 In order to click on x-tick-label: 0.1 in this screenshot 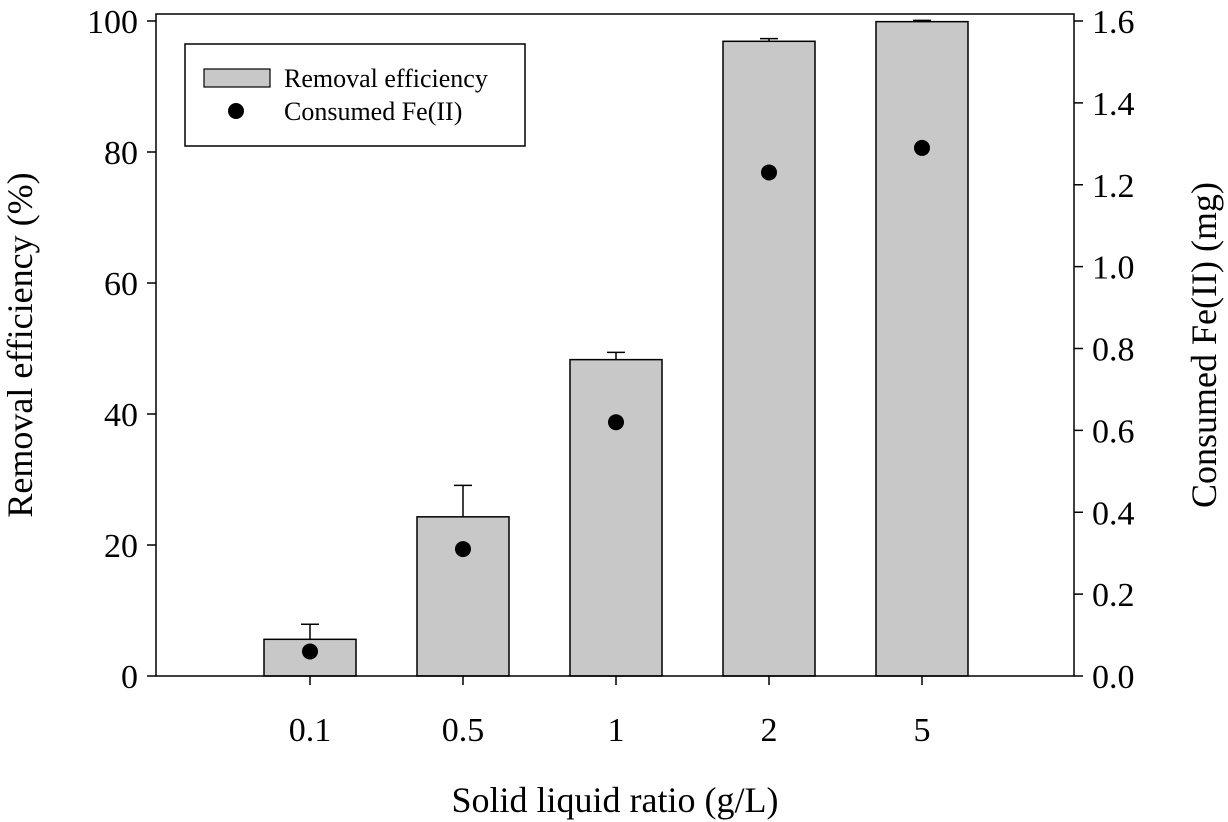, I will do `click(310, 730)`.